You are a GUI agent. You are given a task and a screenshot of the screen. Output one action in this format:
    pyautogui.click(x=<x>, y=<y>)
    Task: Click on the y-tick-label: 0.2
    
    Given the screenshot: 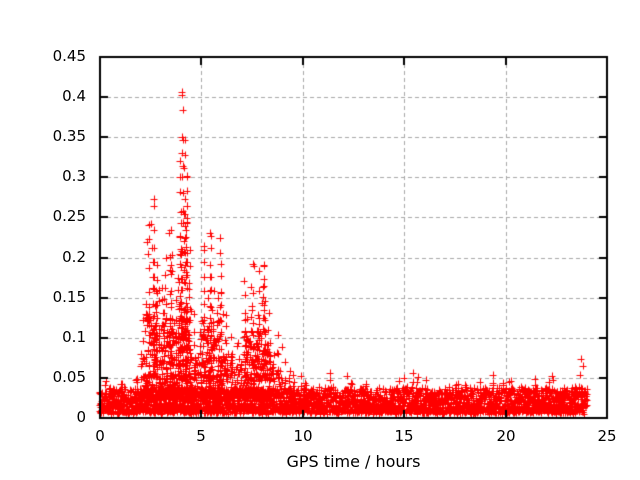 What is the action you would take?
    pyautogui.click(x=74, y=257)
    